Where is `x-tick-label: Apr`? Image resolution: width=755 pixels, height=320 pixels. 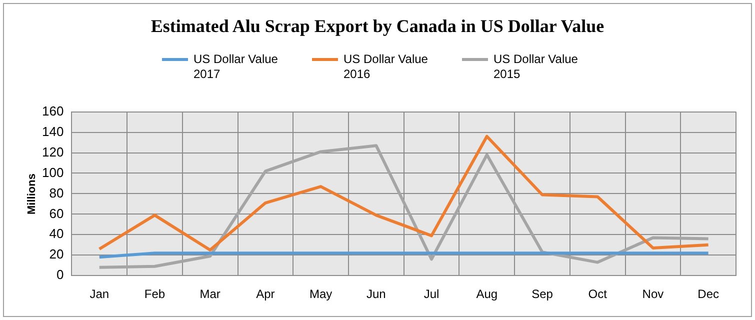
x-tick-label: Apr is located at coordinates (265, 294).